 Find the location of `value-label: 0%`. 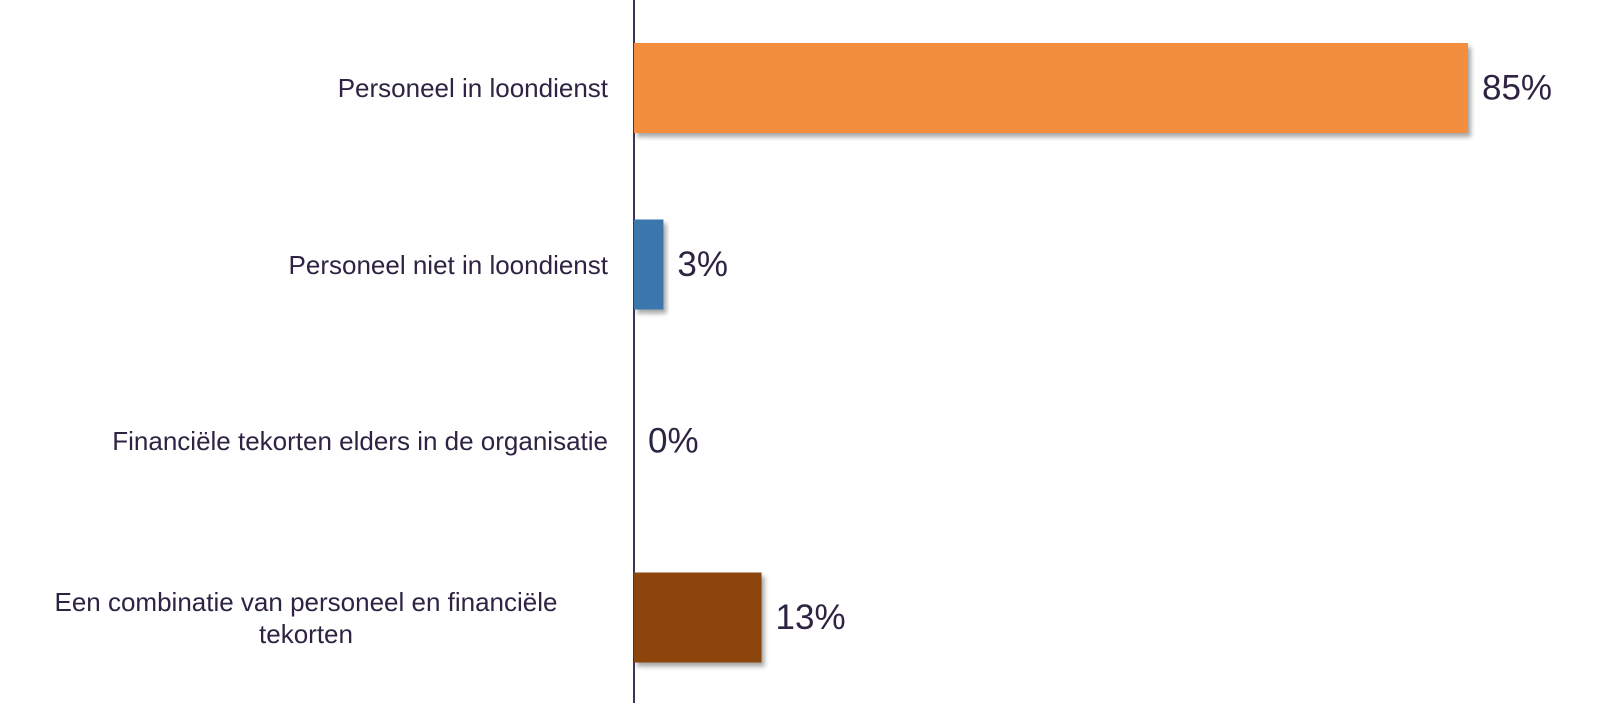

value-label: 0% is located at coordinates (673, 440).